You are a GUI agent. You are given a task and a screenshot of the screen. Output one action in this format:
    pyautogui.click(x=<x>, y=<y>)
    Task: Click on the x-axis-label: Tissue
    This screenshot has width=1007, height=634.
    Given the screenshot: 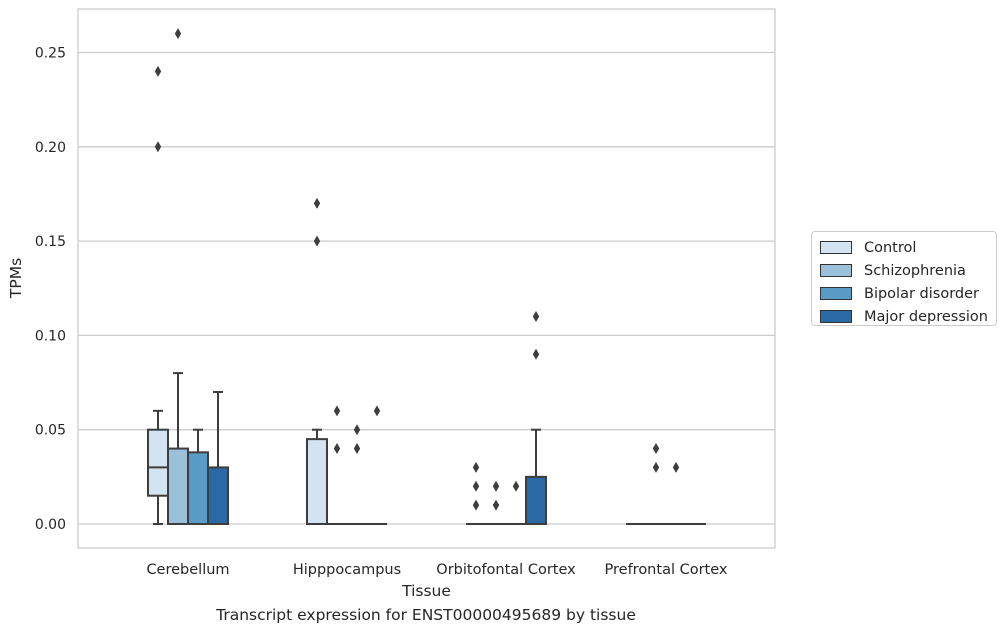 What is the action you would take?
    pyautogui.click(x=426, y=591)
    